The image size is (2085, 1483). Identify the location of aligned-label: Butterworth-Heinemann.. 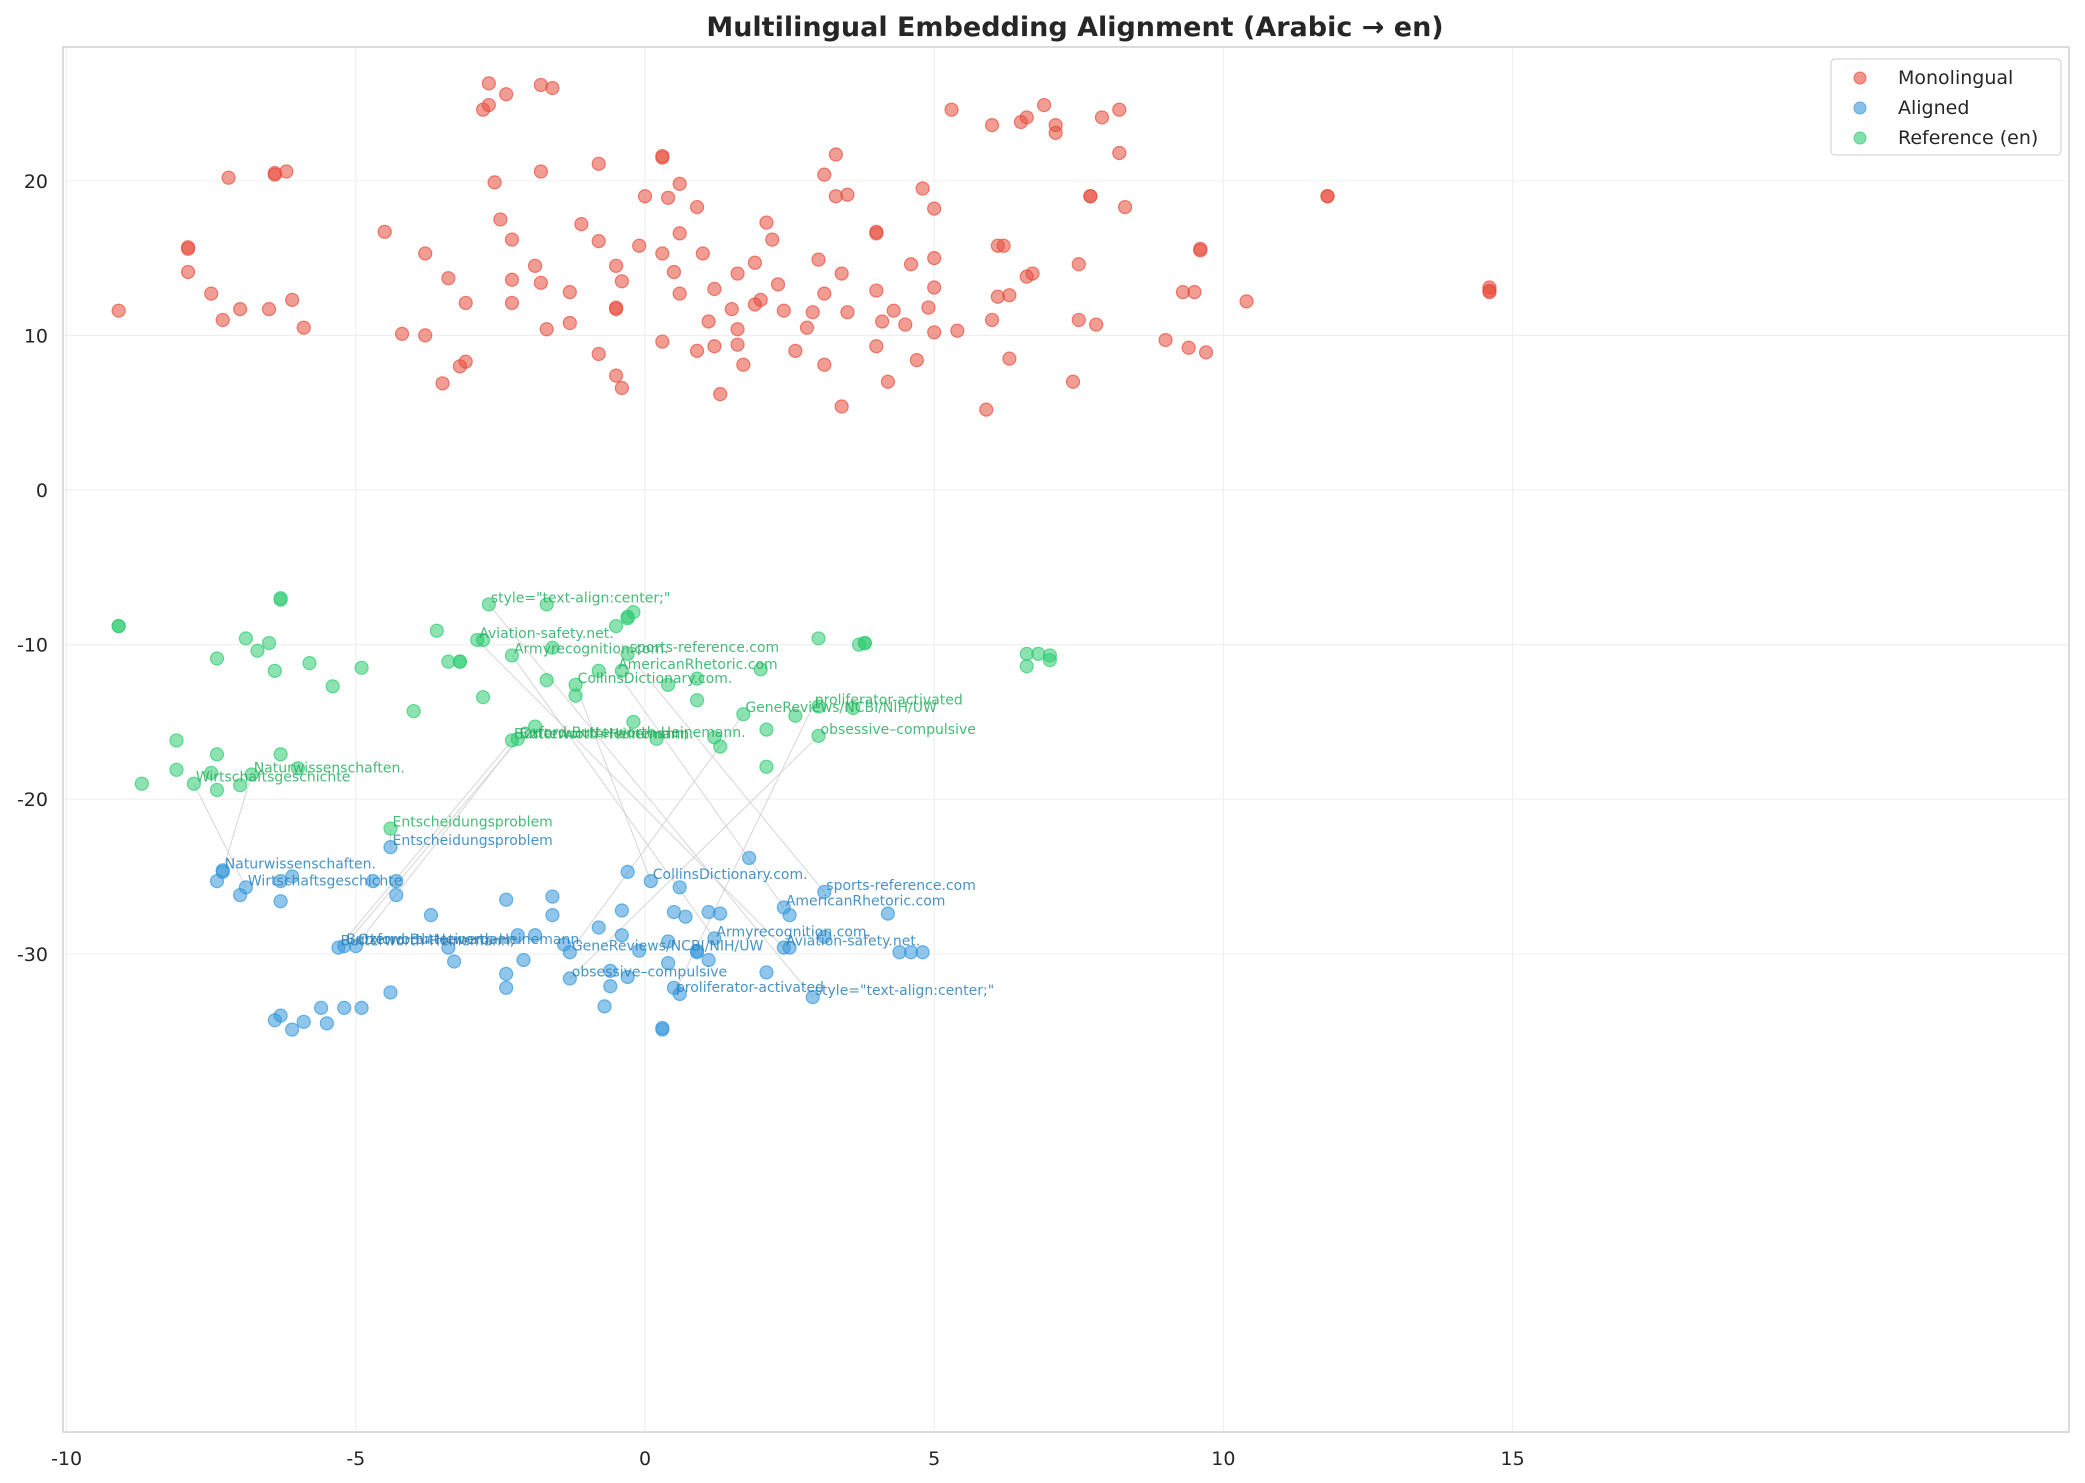
(433, 940).